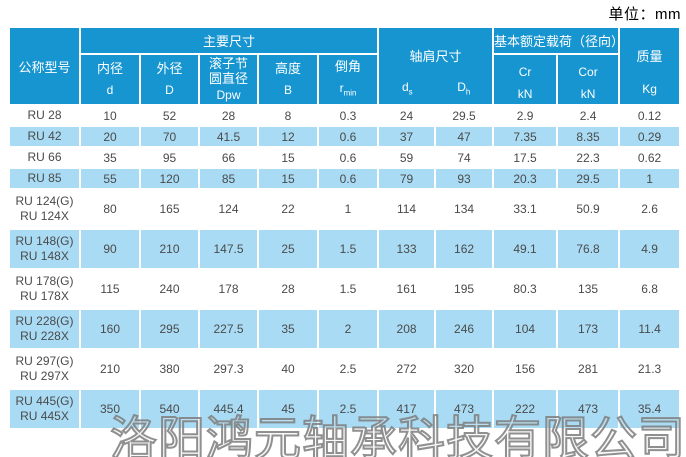 Image resolution: width=686 pixels, height=457 pixels. What do you see at coordinates (650, 115) in the screenshot?
I see `cell-Kg: 0.12` at bounding box center [650, 115].